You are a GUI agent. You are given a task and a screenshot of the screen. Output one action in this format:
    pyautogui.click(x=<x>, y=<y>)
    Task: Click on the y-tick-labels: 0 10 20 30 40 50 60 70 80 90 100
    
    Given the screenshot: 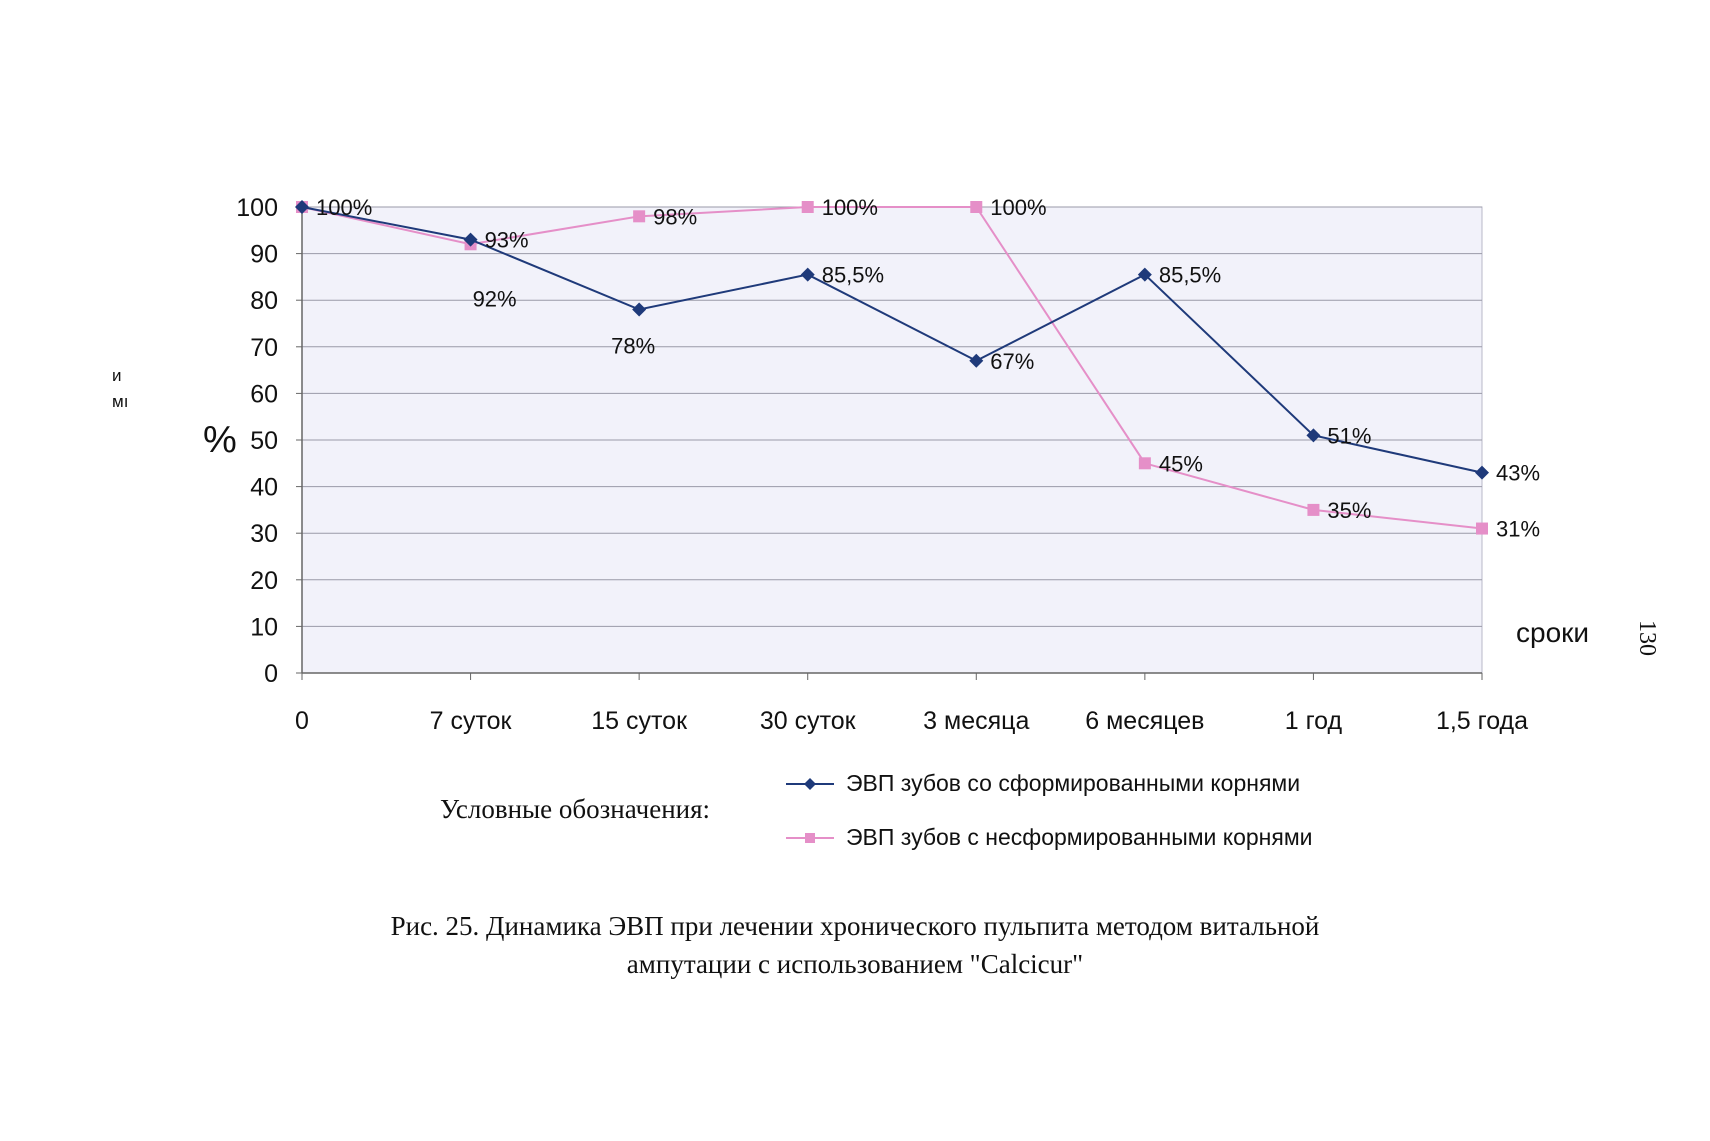 What is the action you would take?
    pyautogui.click(x=257, y=441)
    